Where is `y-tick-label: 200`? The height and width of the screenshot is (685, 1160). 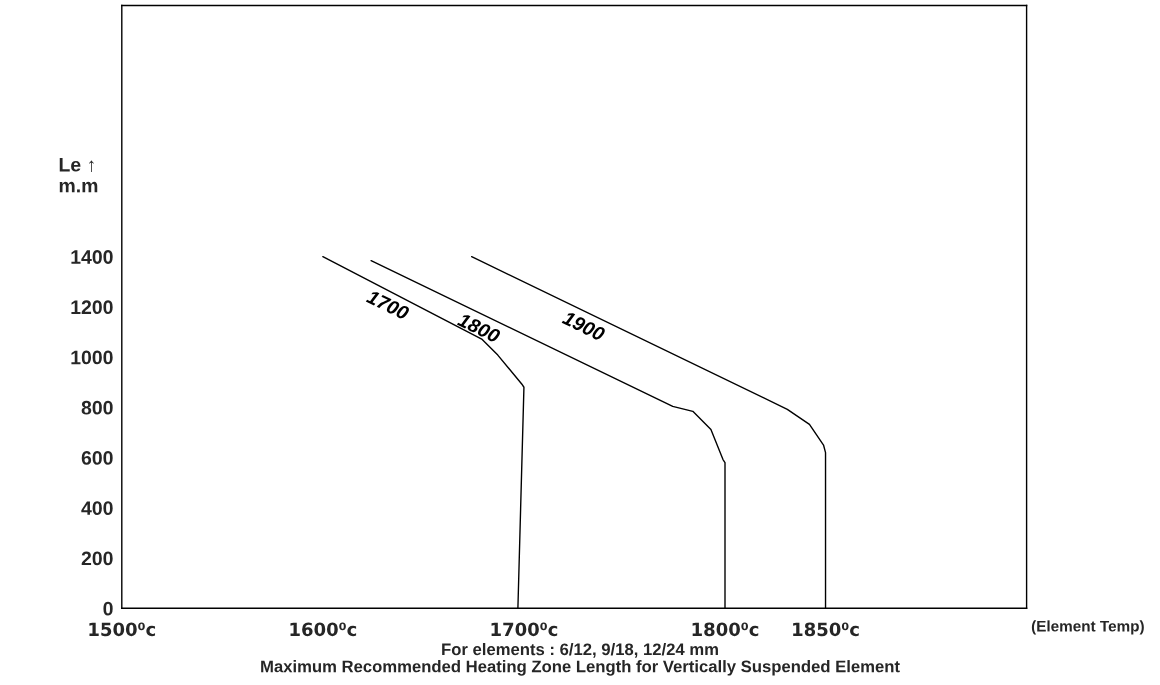
y-tick-label: 200 is located at coordinates (97, 558).